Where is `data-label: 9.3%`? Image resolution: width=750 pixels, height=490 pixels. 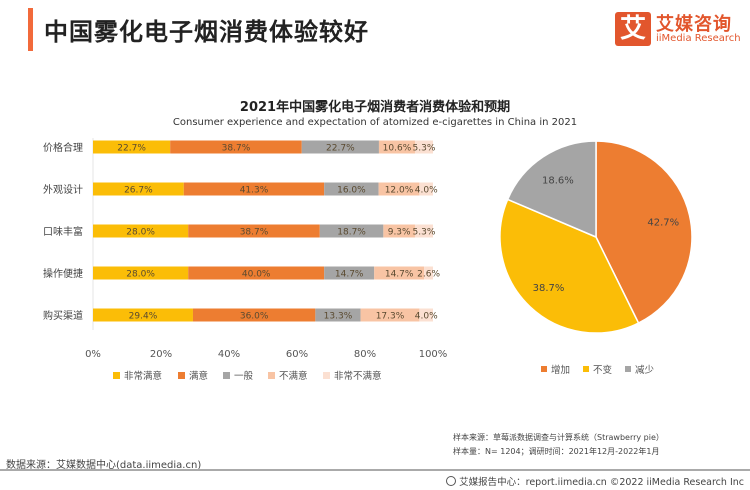
data-label: 9.3% is located at coordinates (399, 233).